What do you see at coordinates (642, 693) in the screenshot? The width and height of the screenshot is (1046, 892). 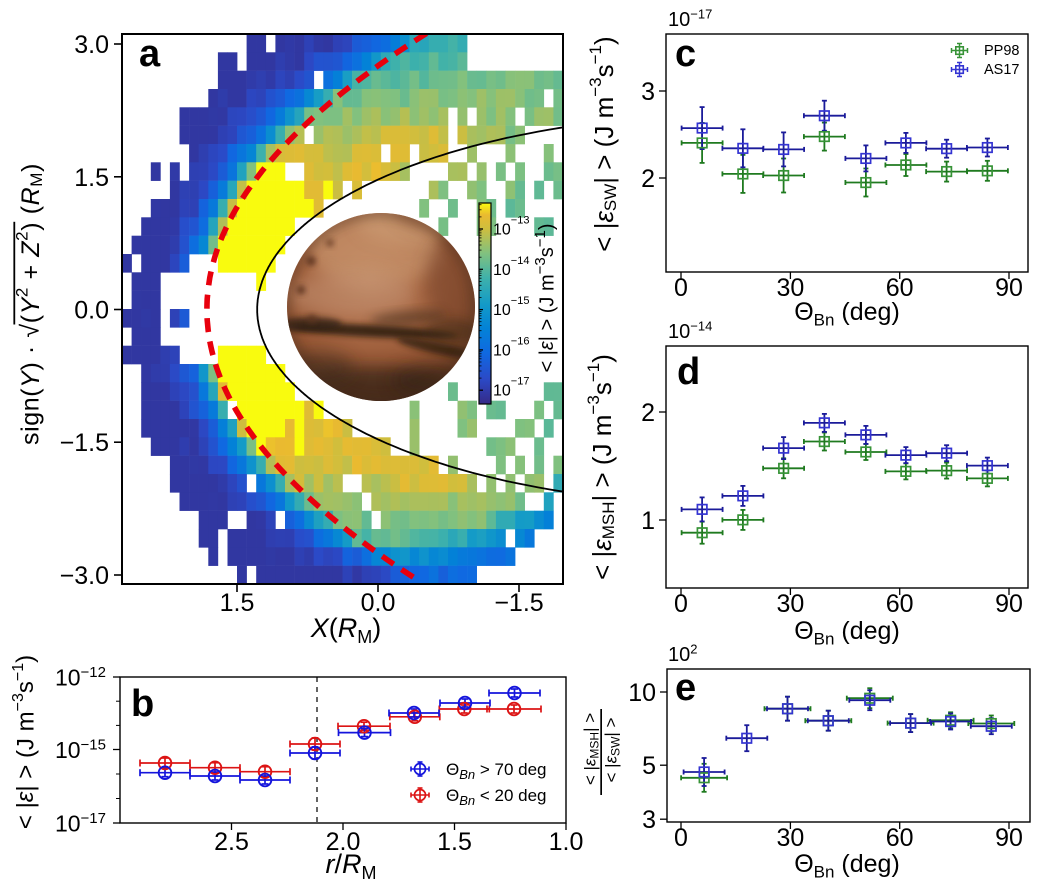 I see `svg-text: 10` at bounding box center [642, 693].